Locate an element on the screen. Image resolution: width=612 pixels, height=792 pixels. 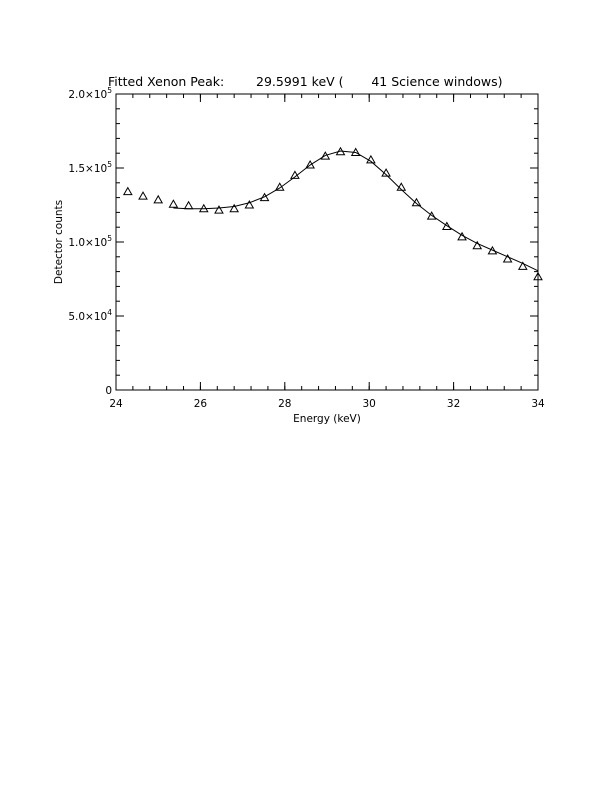
x-tick-label: 28 is located at coordinates (284, 404).